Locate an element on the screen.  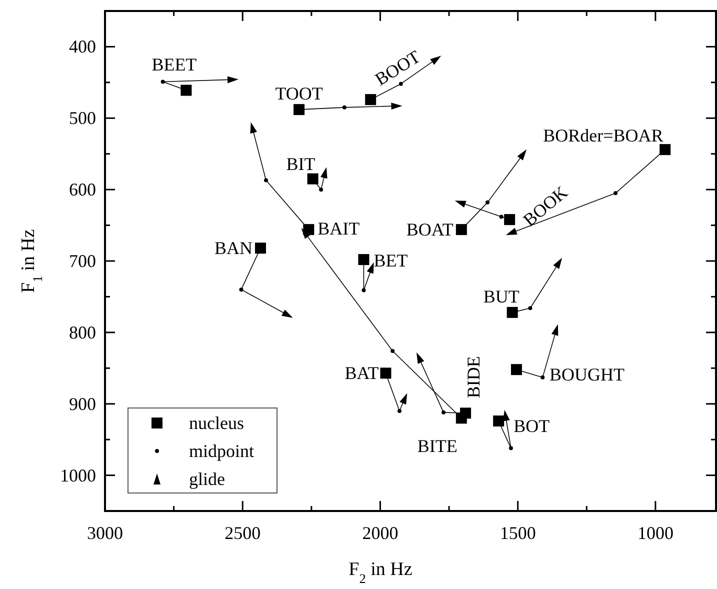
y-tick-label: 800 is located at coordinates (82, 332).